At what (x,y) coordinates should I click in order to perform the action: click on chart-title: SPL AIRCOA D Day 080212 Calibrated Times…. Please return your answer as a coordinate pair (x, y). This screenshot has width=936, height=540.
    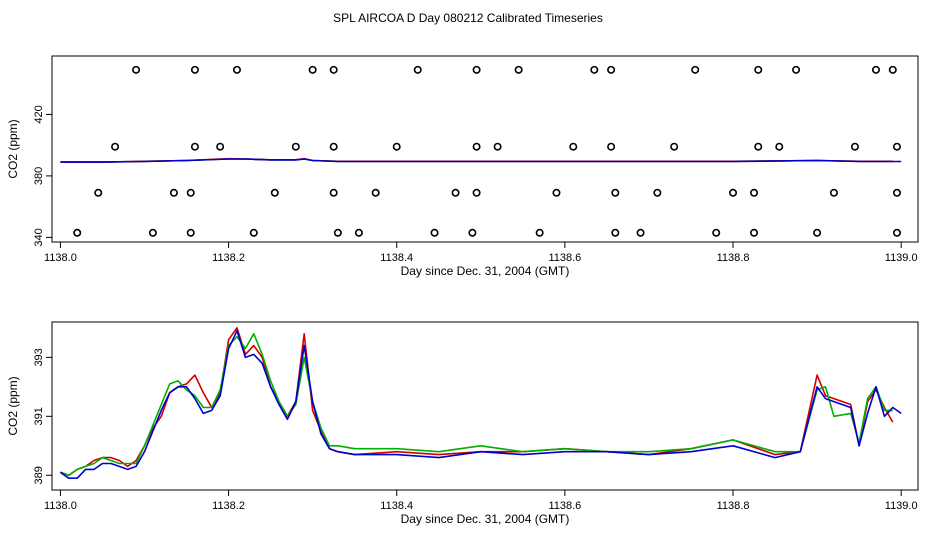
    Looking at the image, I should click on (468, 18).